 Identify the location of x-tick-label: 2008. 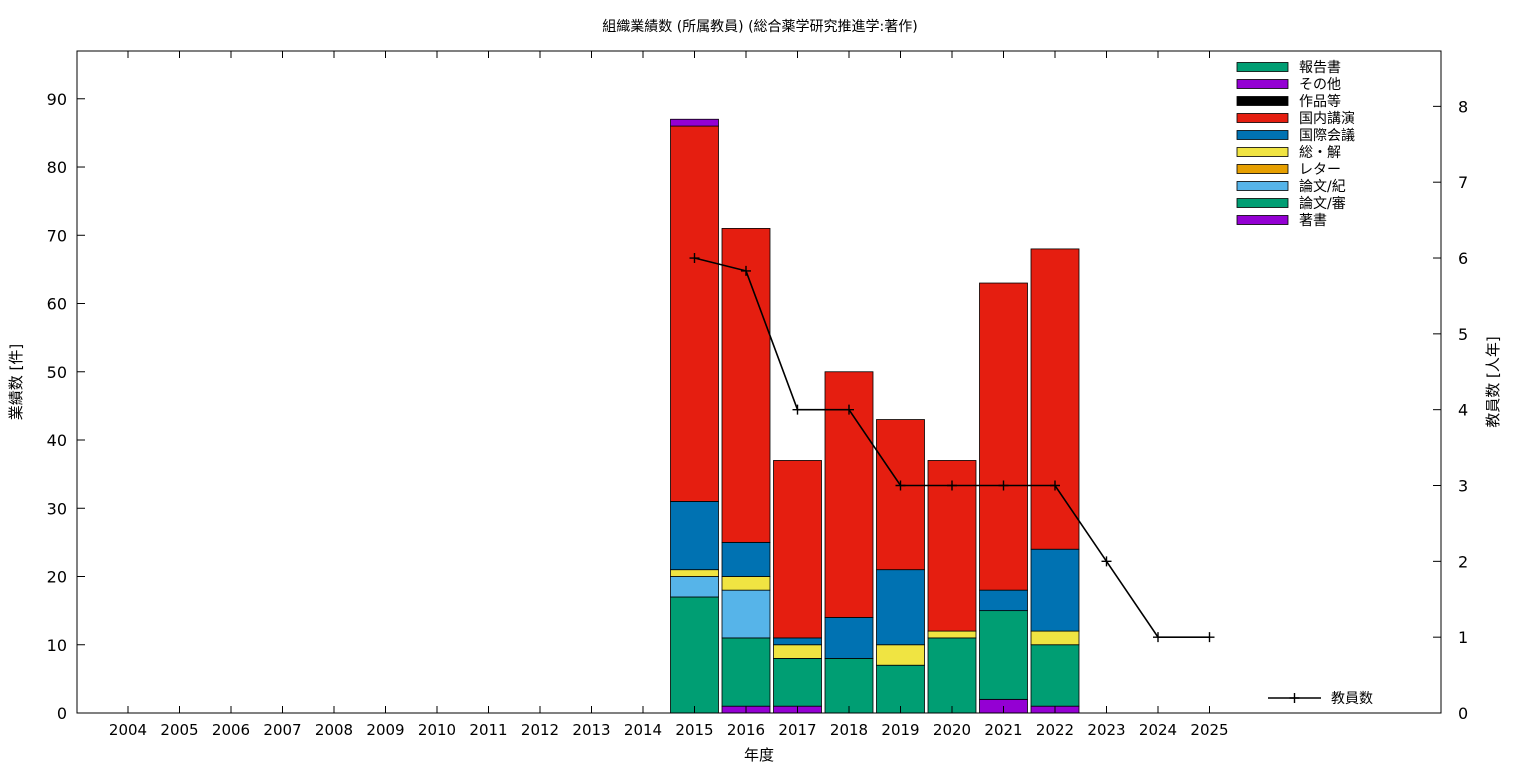
(334, 730).